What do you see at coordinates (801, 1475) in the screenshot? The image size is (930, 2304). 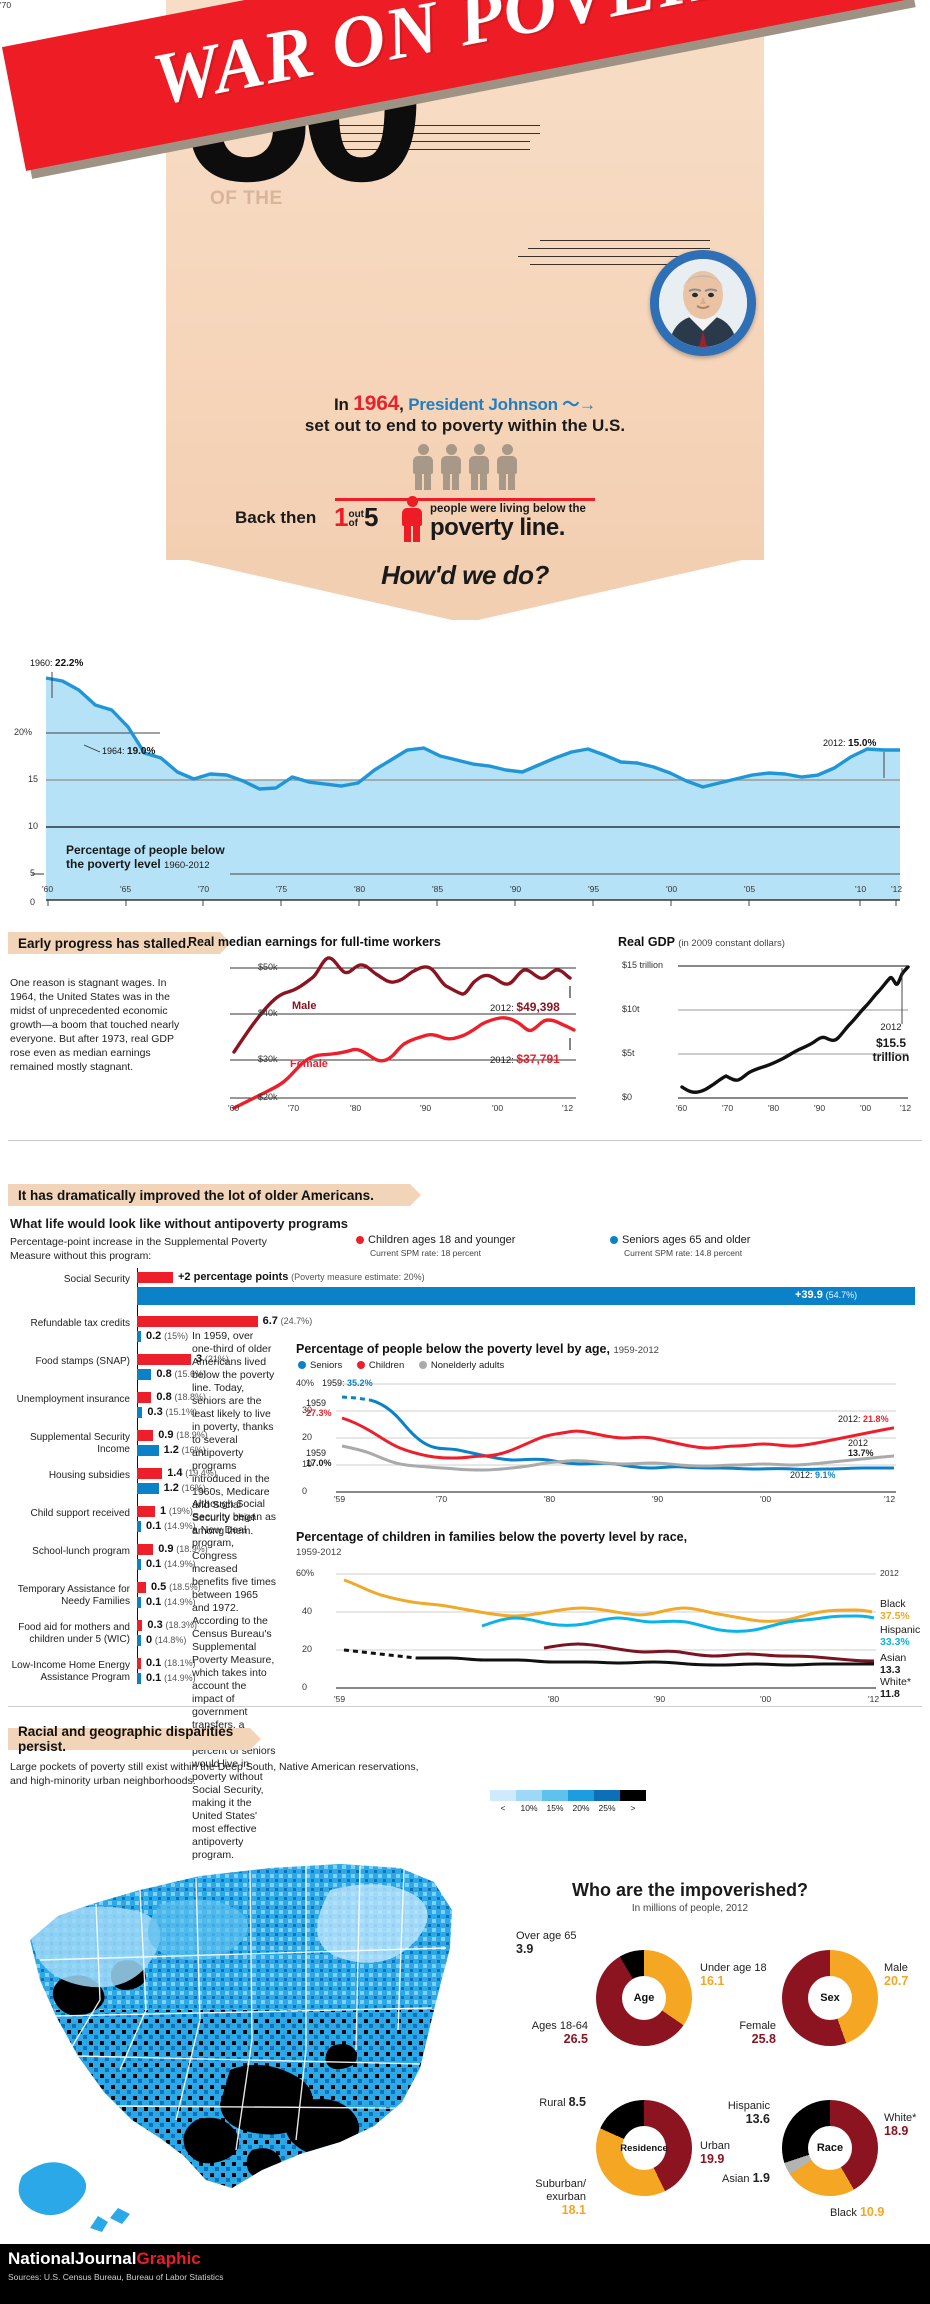 I see `ann-label: 2012:` at bounding box center [801, 1475].